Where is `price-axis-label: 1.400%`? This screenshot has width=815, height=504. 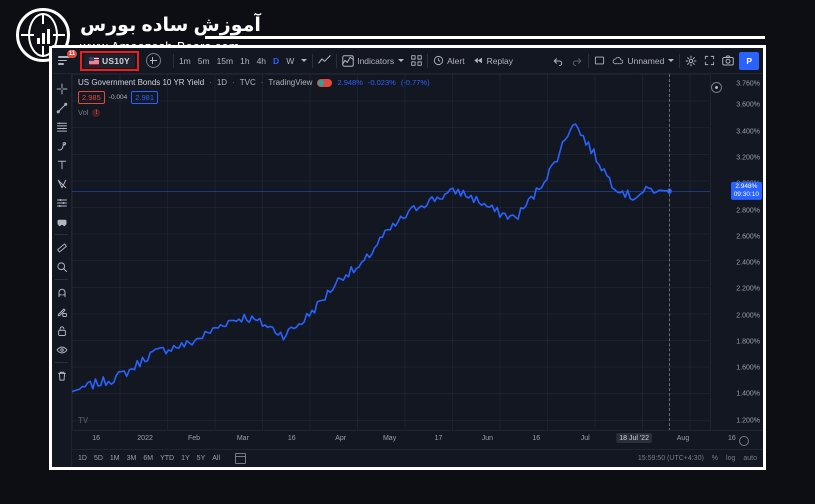 price-axis-label: 1.400% is located at coordinates (748, 394).